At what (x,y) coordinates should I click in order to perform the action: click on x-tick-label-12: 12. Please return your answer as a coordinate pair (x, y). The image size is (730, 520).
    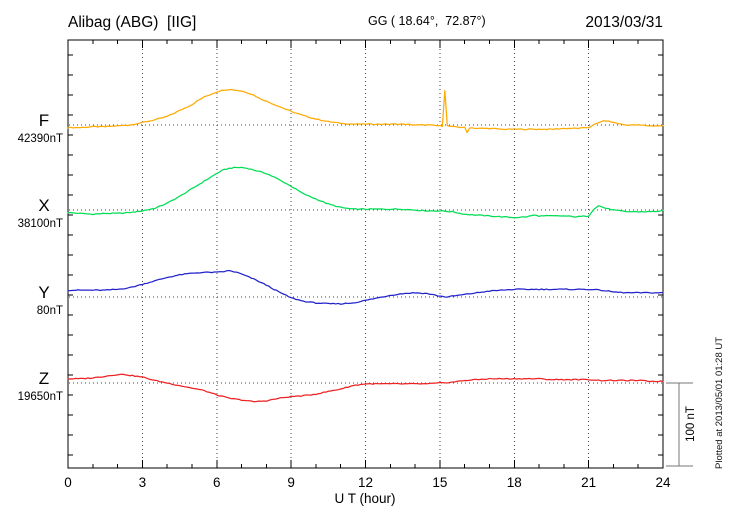
    Looking at the image, I should click on (365, 482).